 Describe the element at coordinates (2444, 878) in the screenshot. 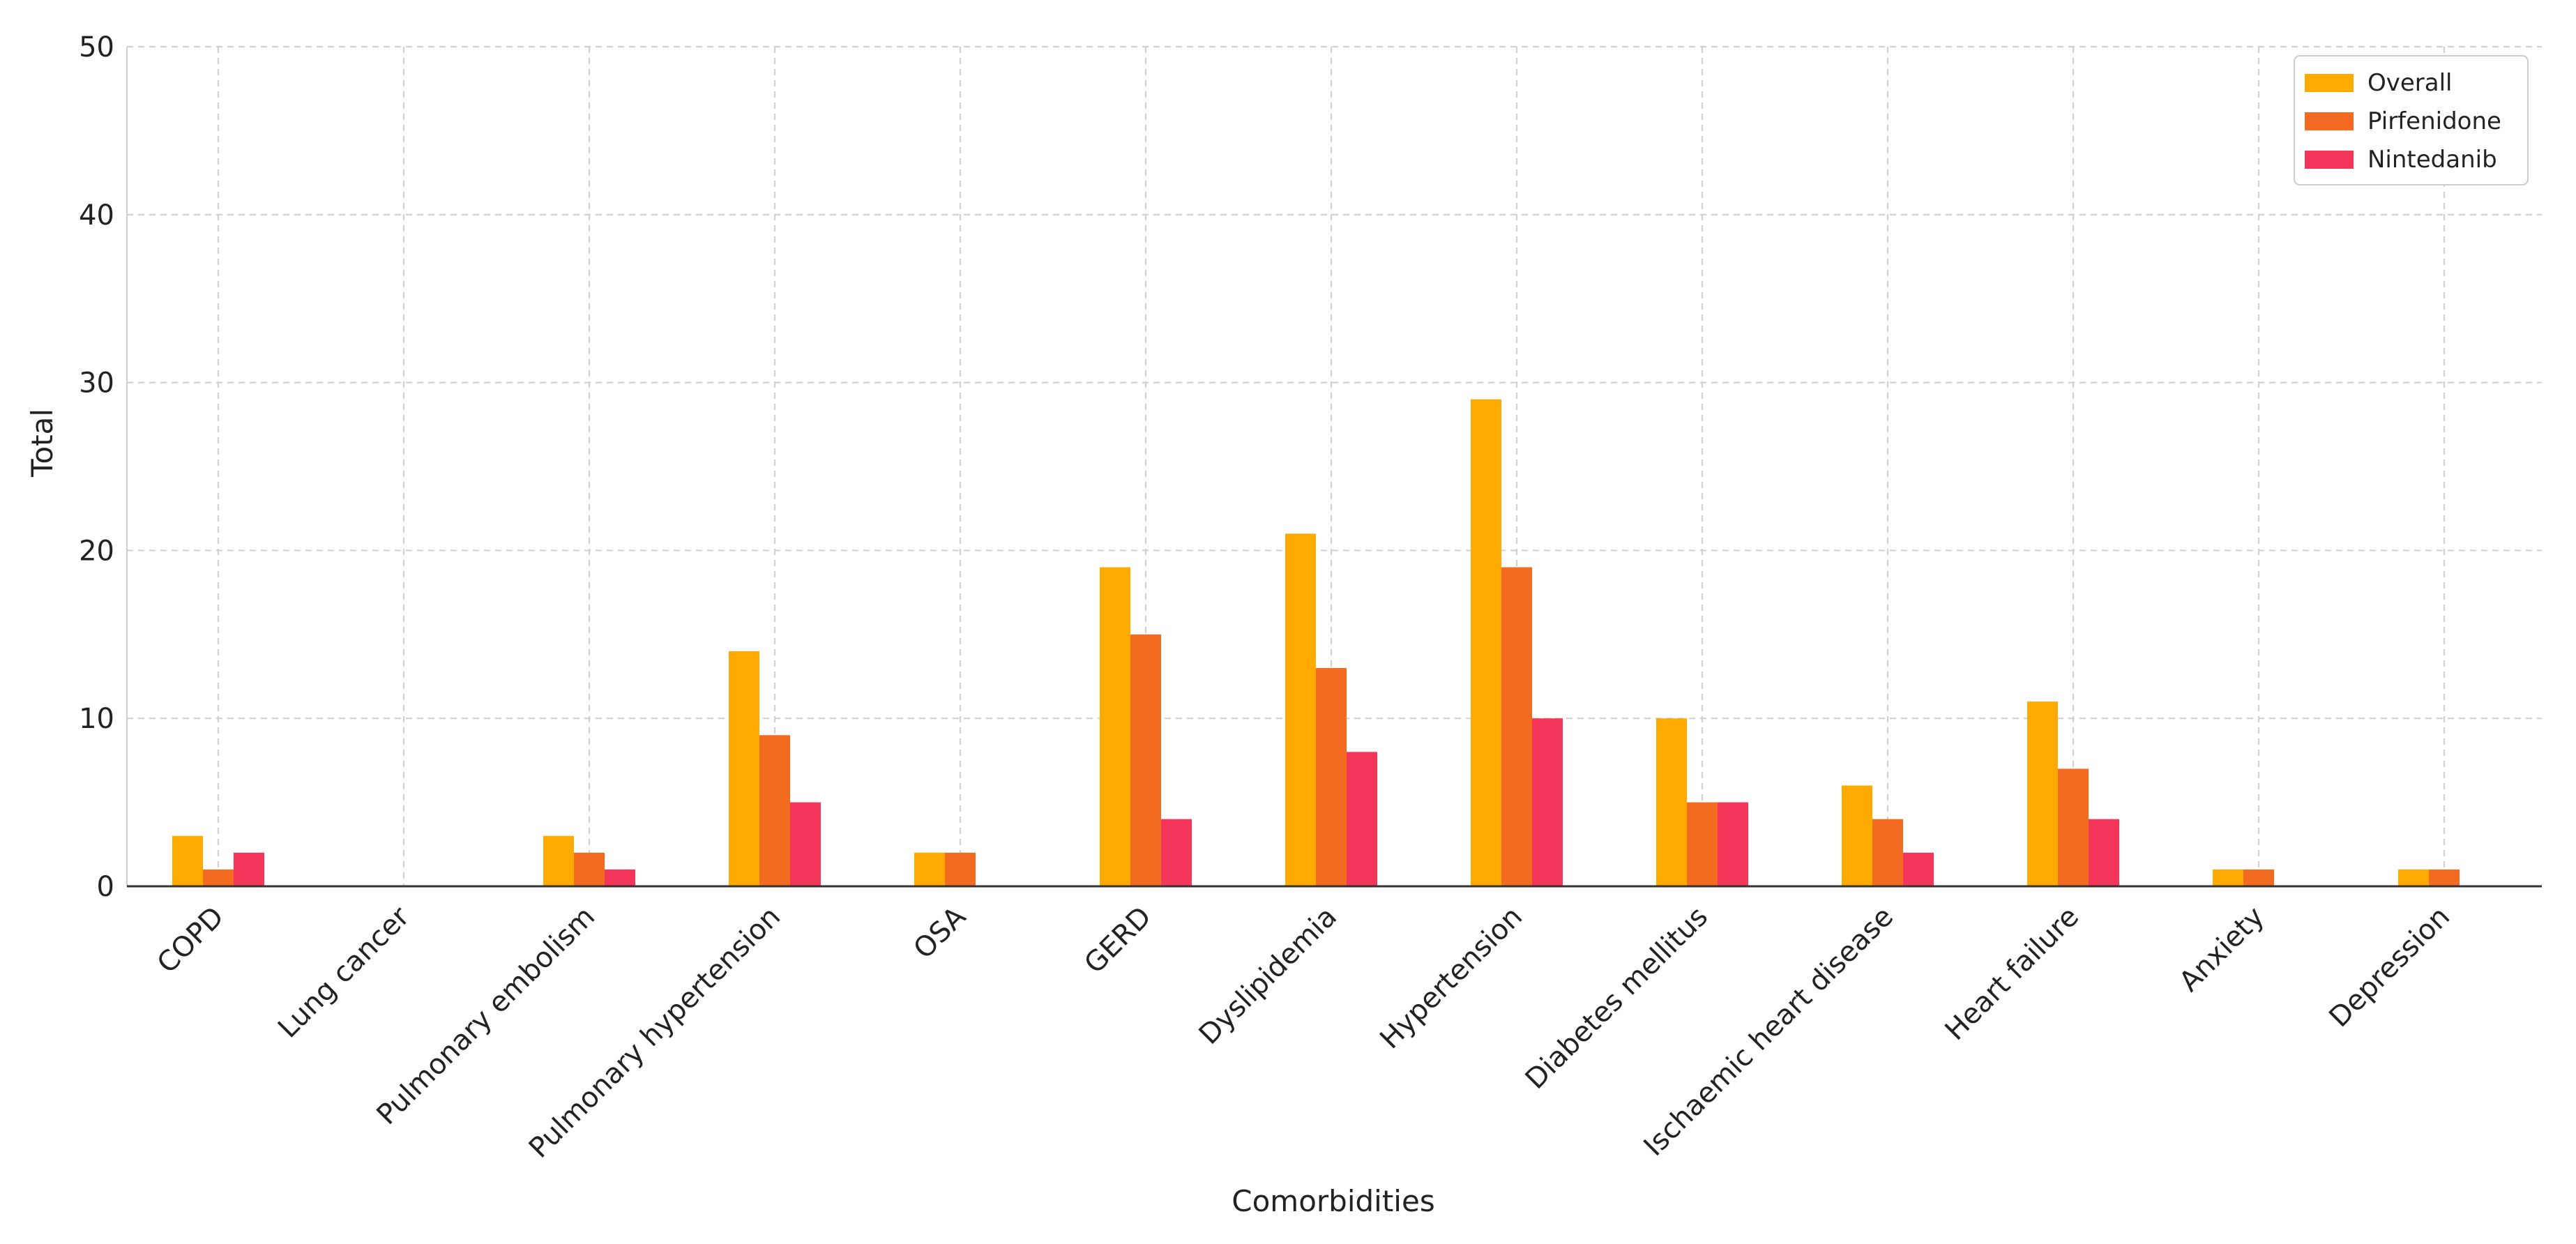

I see `bar-pirfenidone-depression` at that location.